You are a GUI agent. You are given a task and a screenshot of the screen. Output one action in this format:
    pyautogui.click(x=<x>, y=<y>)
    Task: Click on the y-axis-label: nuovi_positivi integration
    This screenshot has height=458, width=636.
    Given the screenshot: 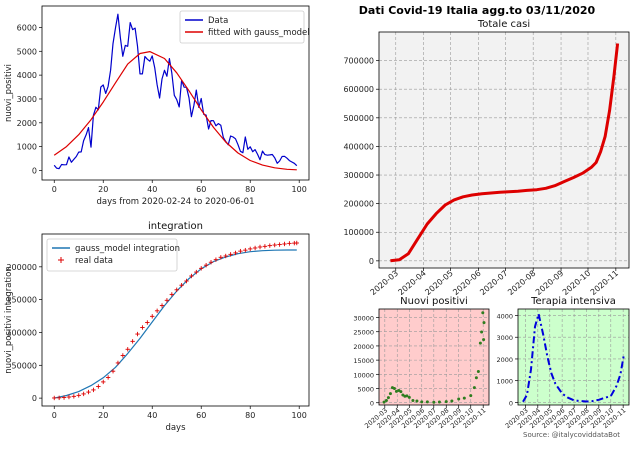 What is the action you would take?
    pyautogui.click(x=9, y=319)
    